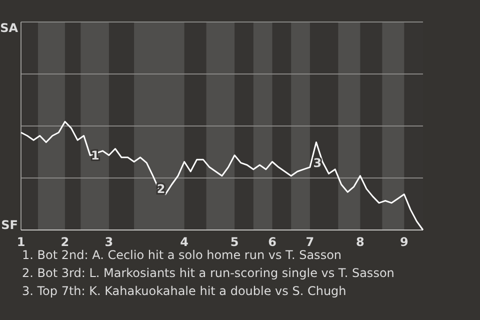  Describe the element at coordinates (9, 27) in the screenshot. I see `text: SA` at that location.